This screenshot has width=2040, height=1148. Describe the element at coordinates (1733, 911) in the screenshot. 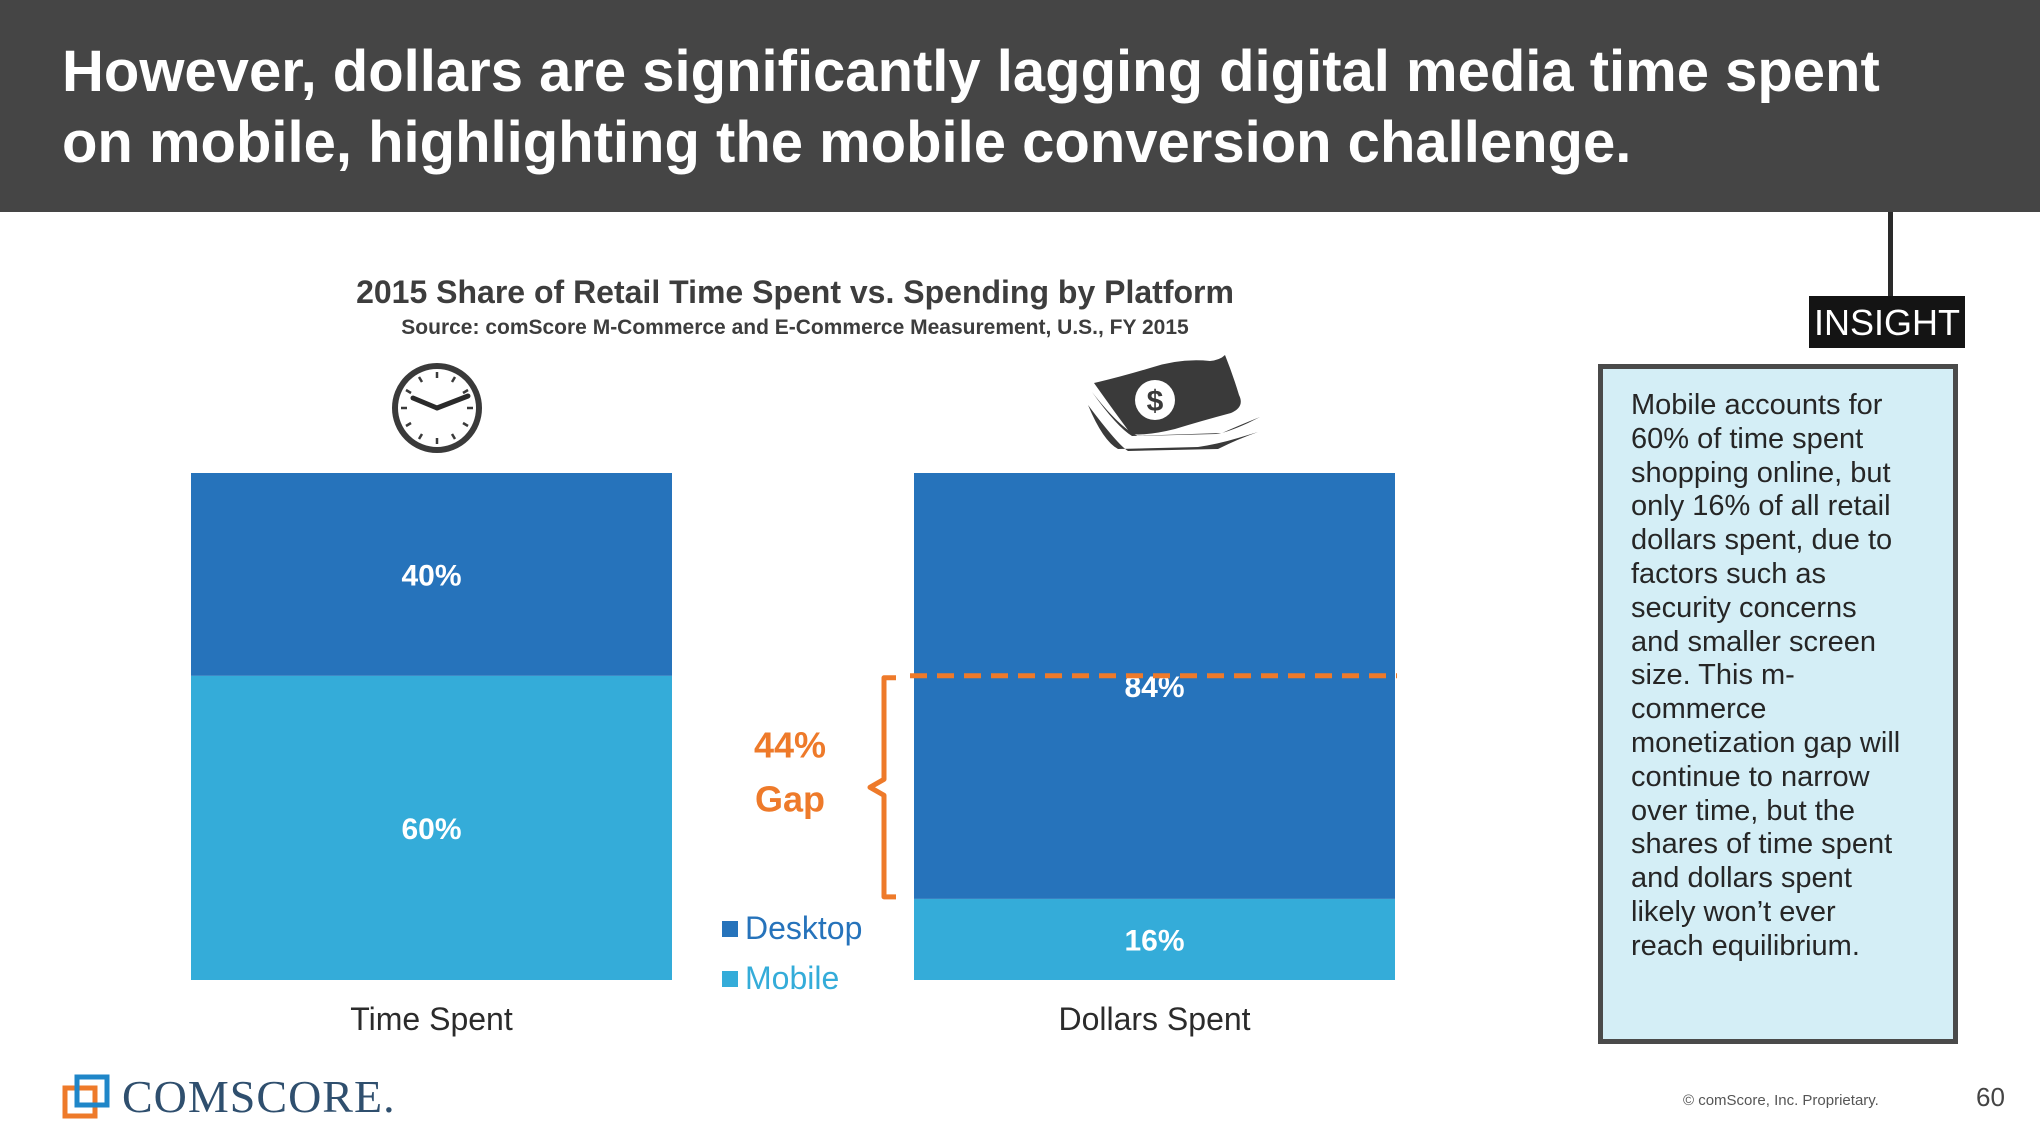

I see `insight-line: likely won’t ever` at that location.